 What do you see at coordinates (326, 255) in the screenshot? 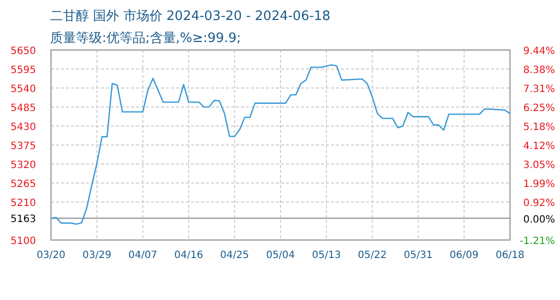
I see `x-tick-label: 05/13` at bounding box center [326, 255].